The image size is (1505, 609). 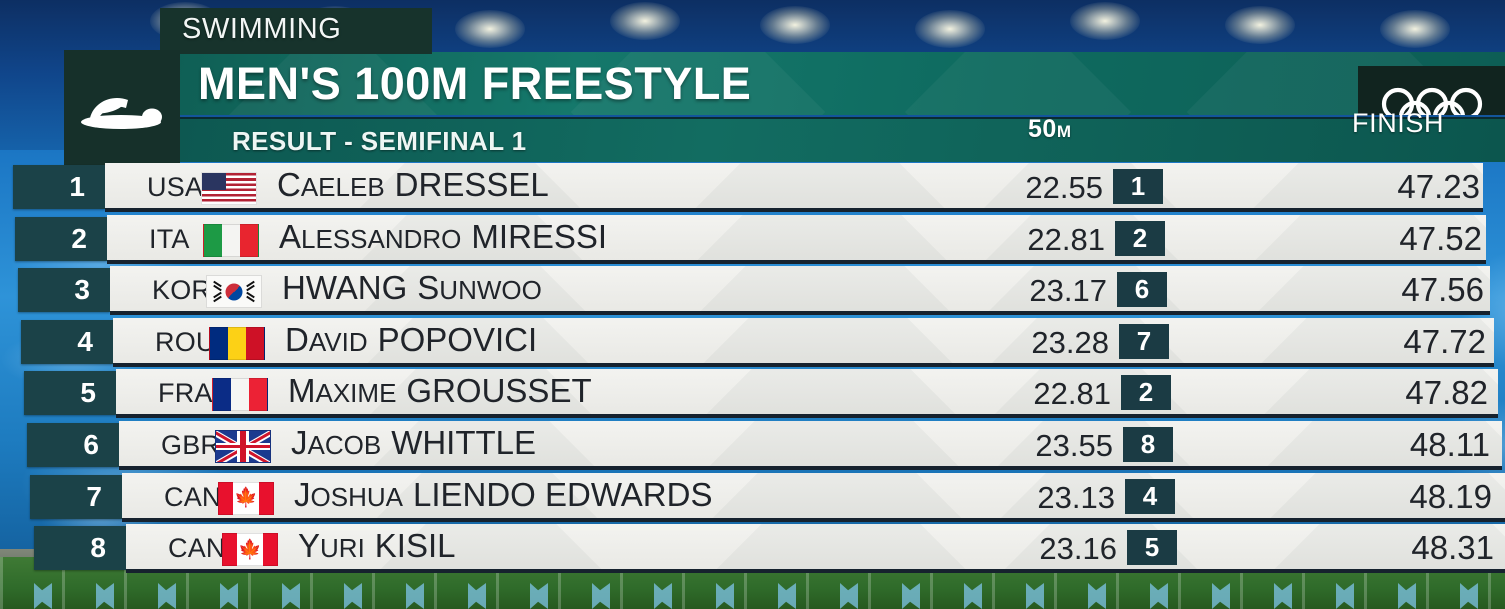 What do you see at coordinates (169, 238) in the screenshot?
I see `country-code: ITA` at bounding box center [169, 238].